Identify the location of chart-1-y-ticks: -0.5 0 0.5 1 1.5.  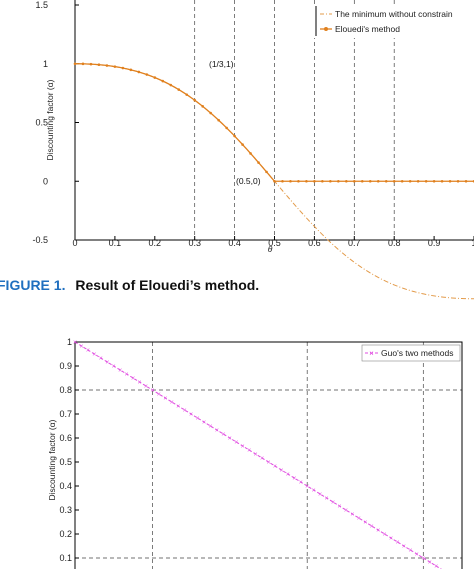
(55, 122).